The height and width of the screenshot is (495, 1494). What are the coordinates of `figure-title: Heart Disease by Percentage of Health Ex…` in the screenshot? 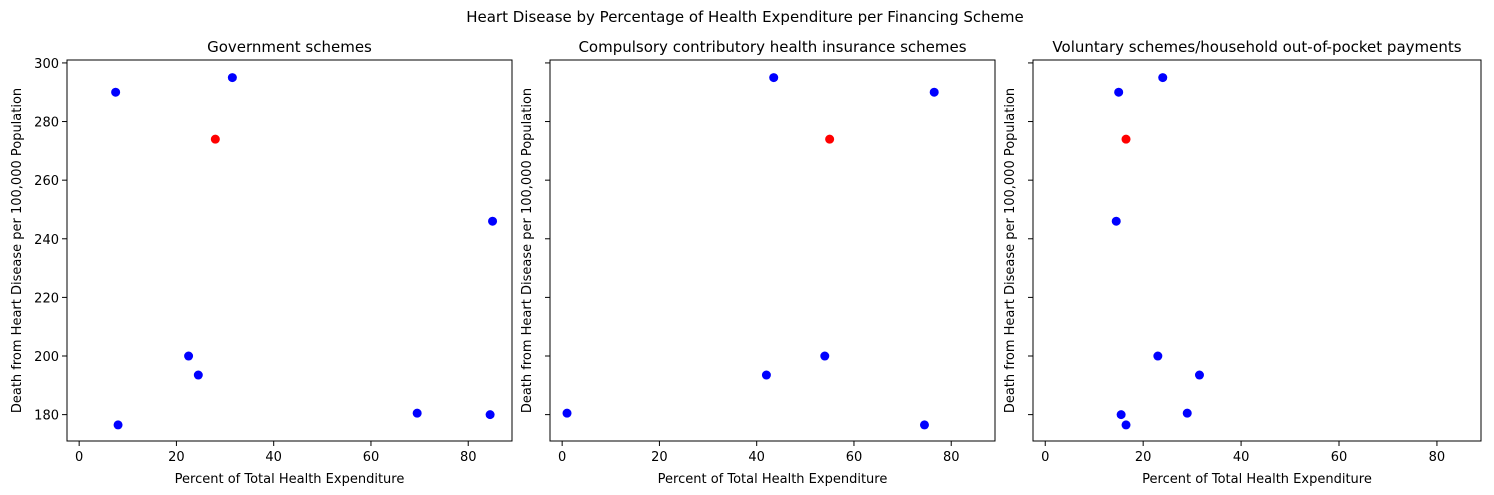 It's located at (745, 17).